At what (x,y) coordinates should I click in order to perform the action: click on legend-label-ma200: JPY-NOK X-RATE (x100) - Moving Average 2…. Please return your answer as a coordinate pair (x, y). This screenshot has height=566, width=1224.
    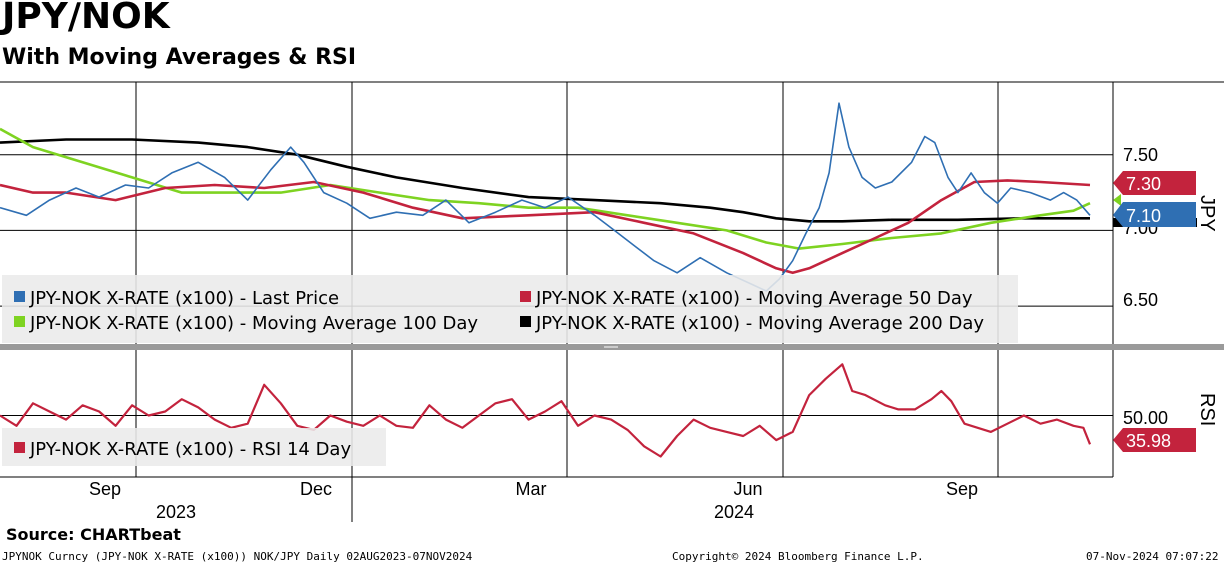
    Looking at the image, I should click on (759, 323).